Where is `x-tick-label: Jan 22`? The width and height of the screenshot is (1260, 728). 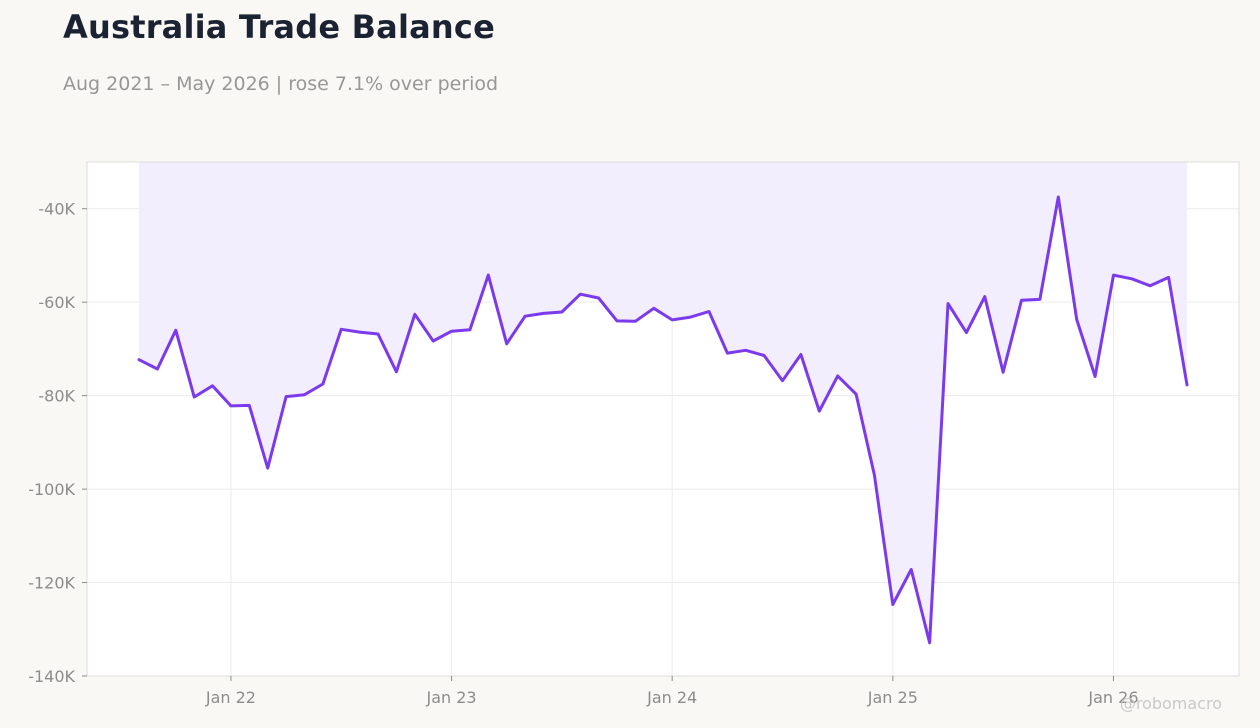 x-tick-label: Jan 22 is located at coordinates (230, 697).